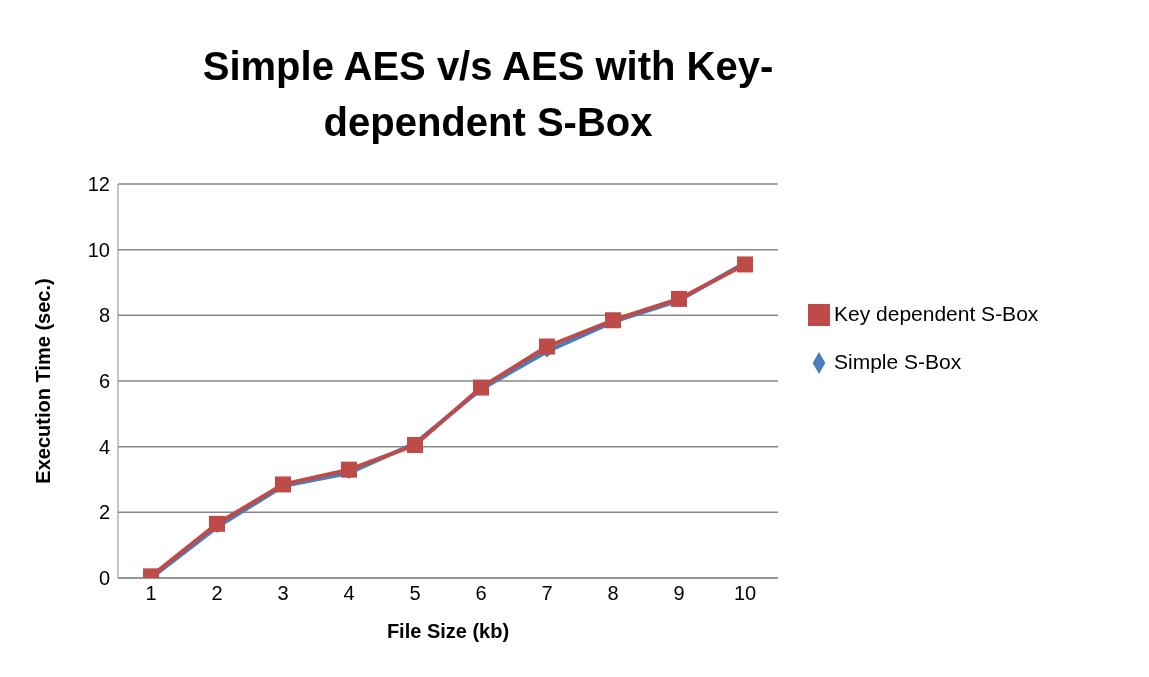 The width and height of the screenshot is (1149, 677). I want to click on y-tick-label: 10, so click(98, 249).